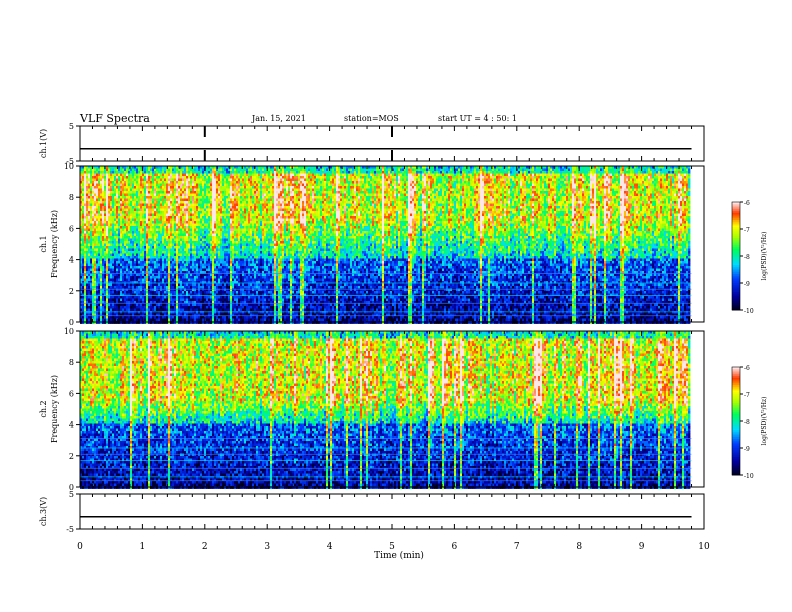 This screenshot has width=792, height=612. Describe the element at coordinates (71, 126) in the screenshot. I see `ch1-voltage-ytick-label: 5` at that location.